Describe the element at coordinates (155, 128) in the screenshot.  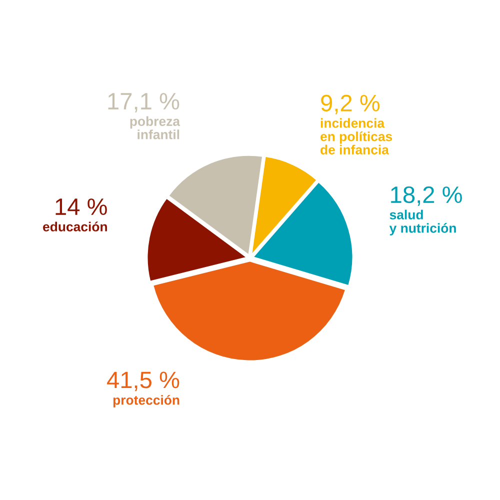
I see `slice-label: pobreza infantil` at that location.